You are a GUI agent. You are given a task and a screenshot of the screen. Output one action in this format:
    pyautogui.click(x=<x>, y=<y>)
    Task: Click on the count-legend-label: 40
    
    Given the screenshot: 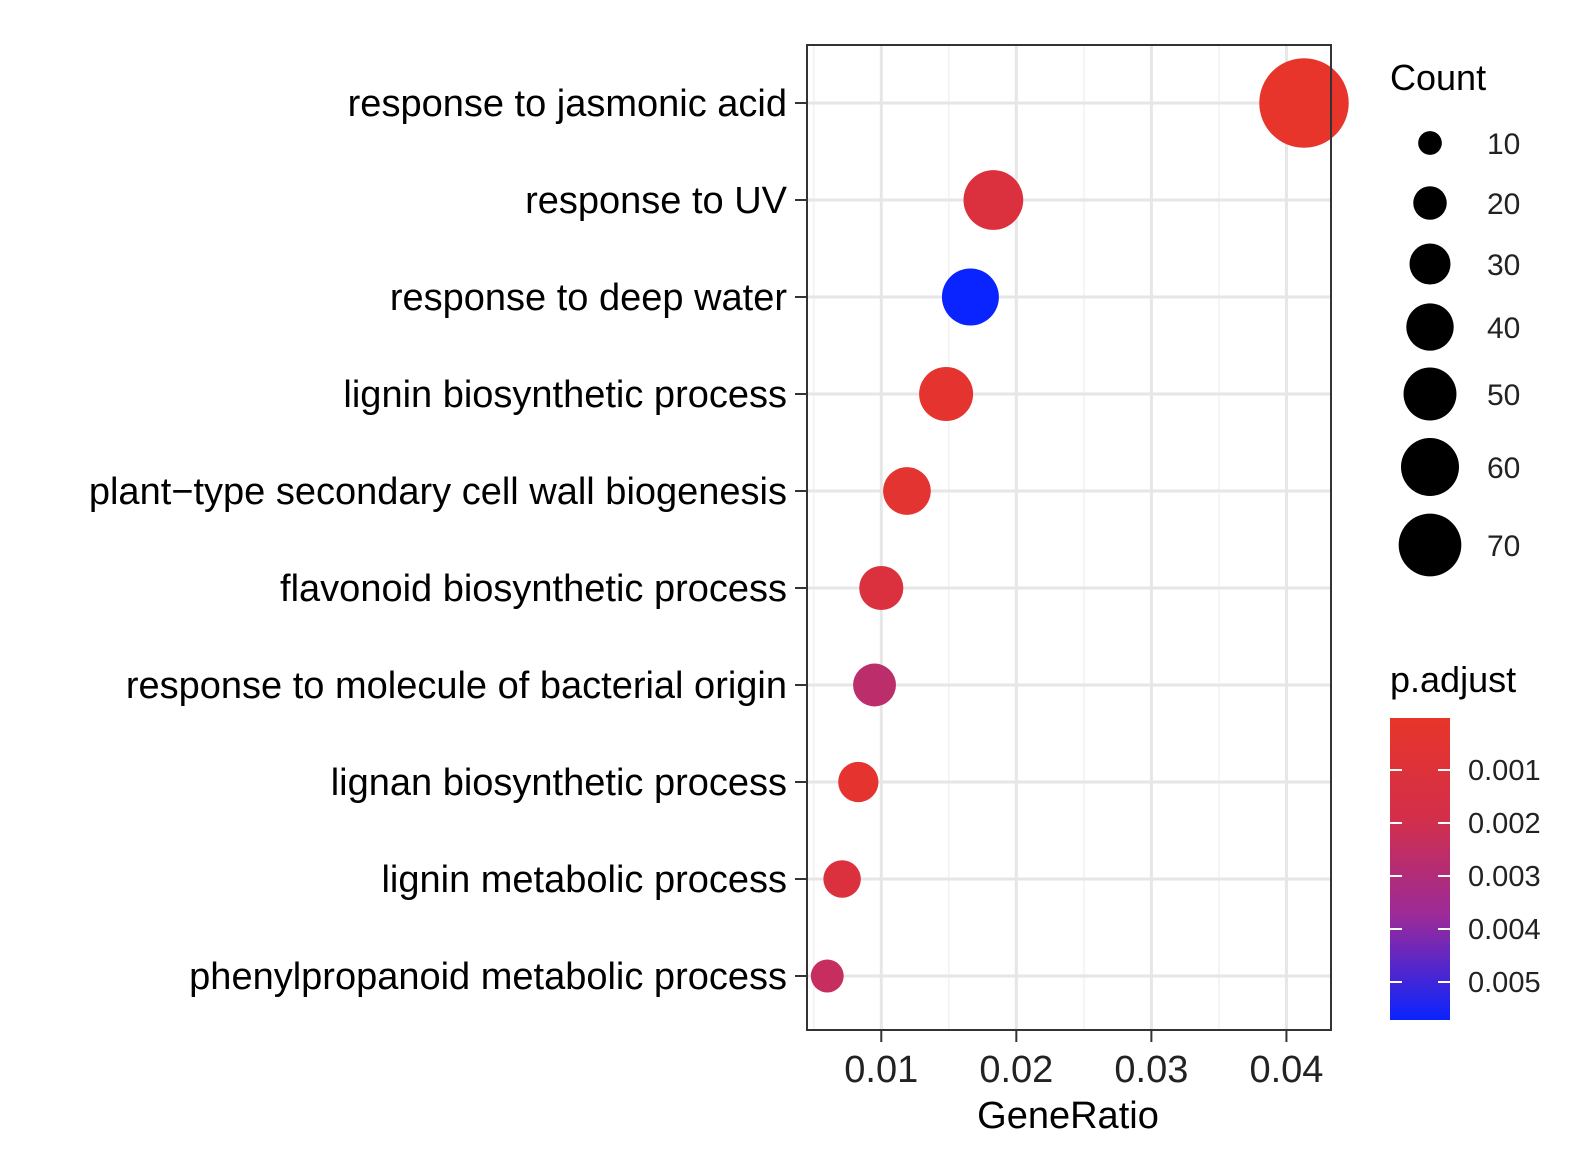 What is the action you would take?
    pyautogui.click(x=1503, y=328)
    